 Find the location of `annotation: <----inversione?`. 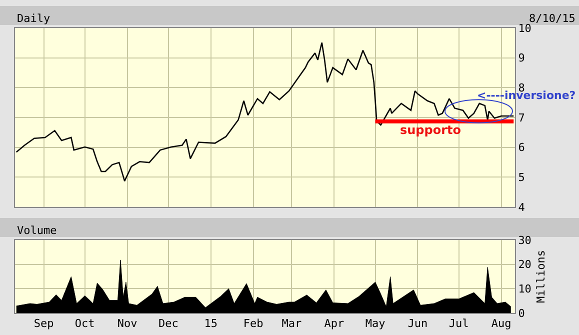

annotation: <----inversione? is located at coordinates (526, 95).